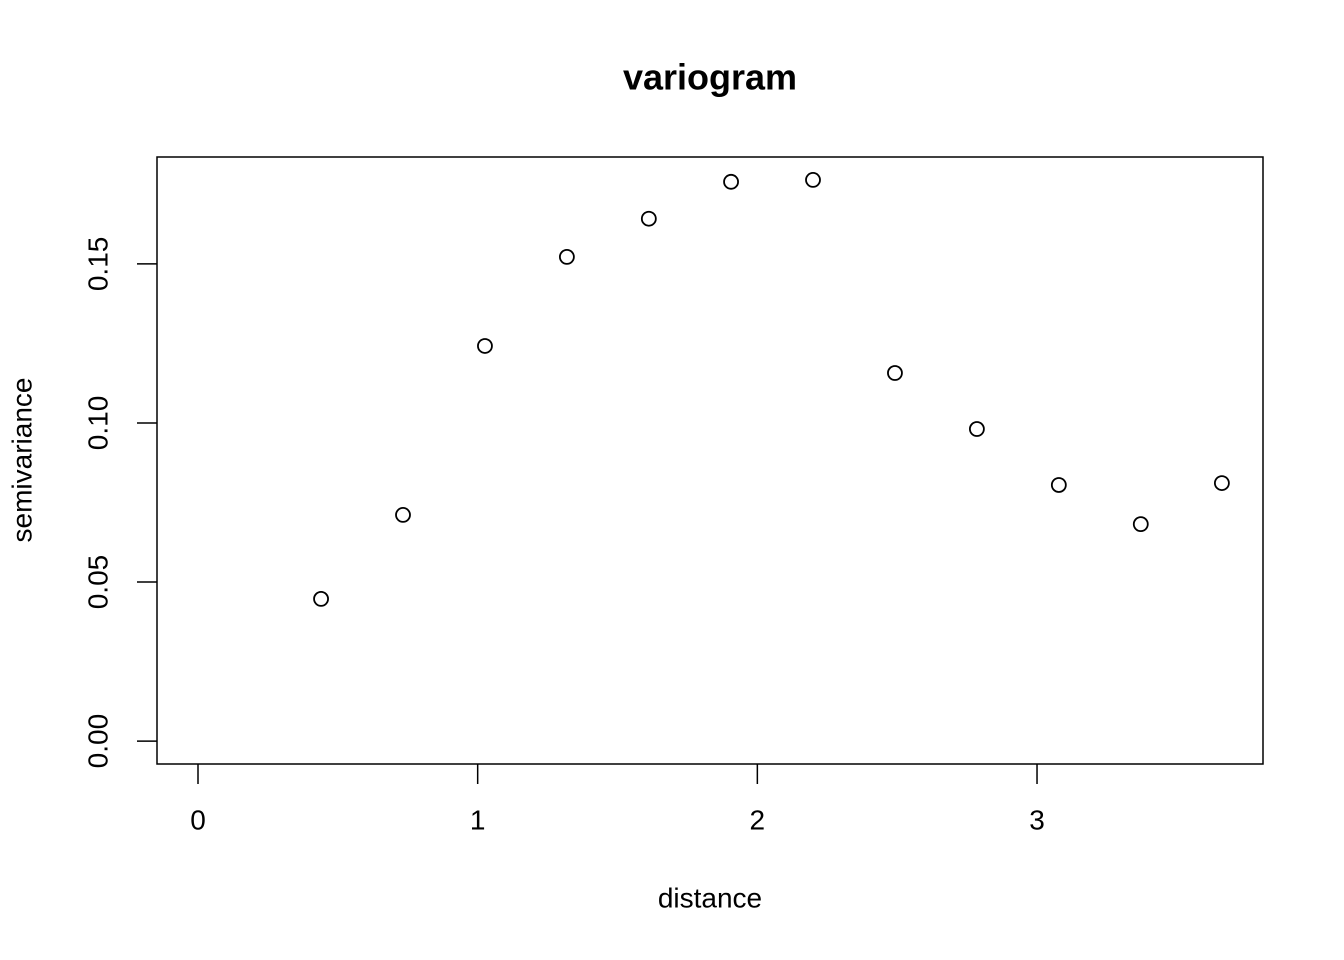 The image size is (1344, 960). Describe the element at coordinates (710, 77) in the screenshot. I see `chart-title: variogram` at that location.